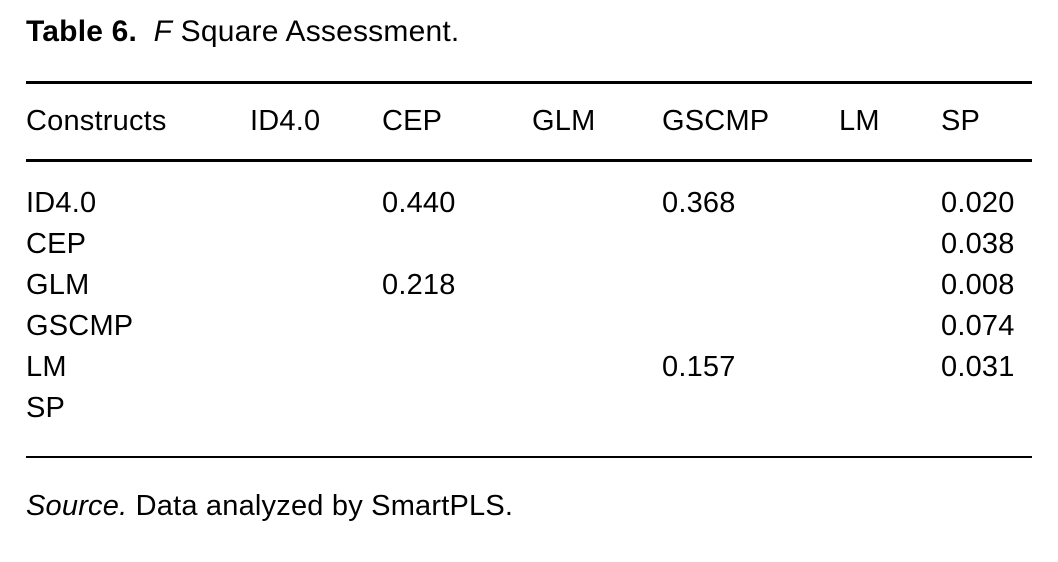 Image resolution: width=1058 pixels, height=562 pixels. I want to click on column-header: LM, so click(859, 121).